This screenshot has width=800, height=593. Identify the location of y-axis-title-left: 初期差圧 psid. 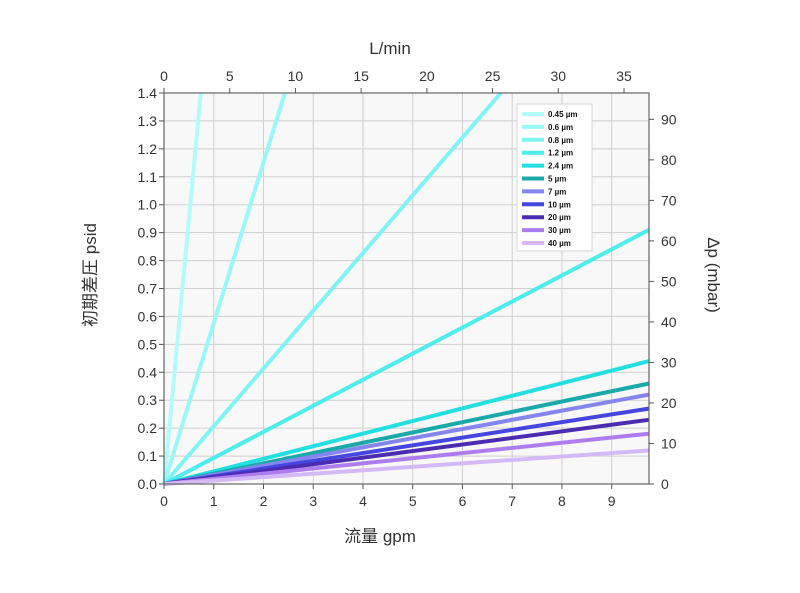
(90, 275).